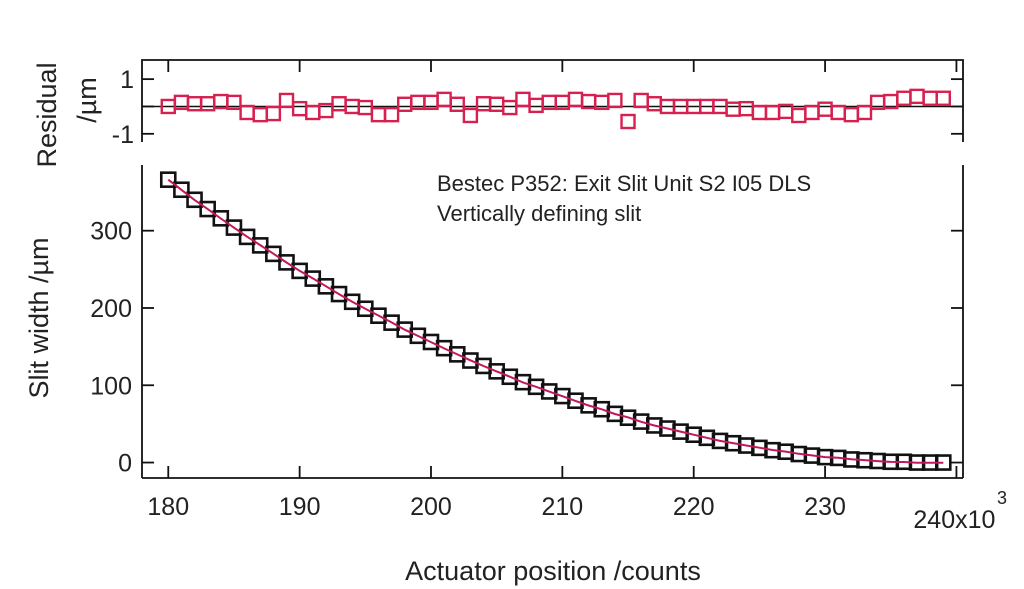 This screenshot has width=1024, height=589. Describe the element at coordinates (87, 100) in the screenshot. I see `residual-y-axis-unit: /µm` at that location.